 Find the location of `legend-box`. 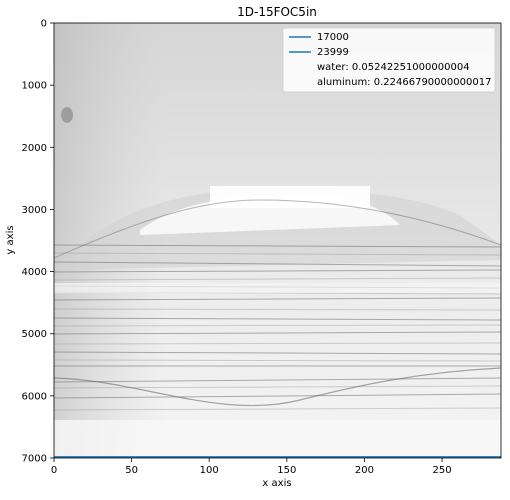

legend-box is located at coordinates (389, 60).